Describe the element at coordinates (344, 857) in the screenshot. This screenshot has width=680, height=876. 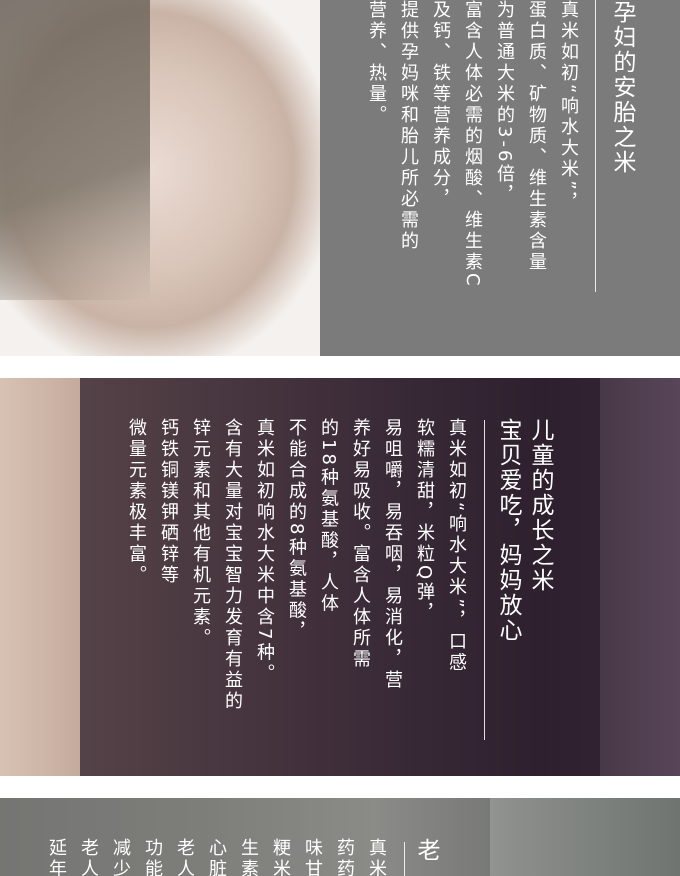
I see `body-line: 药药` at that location.